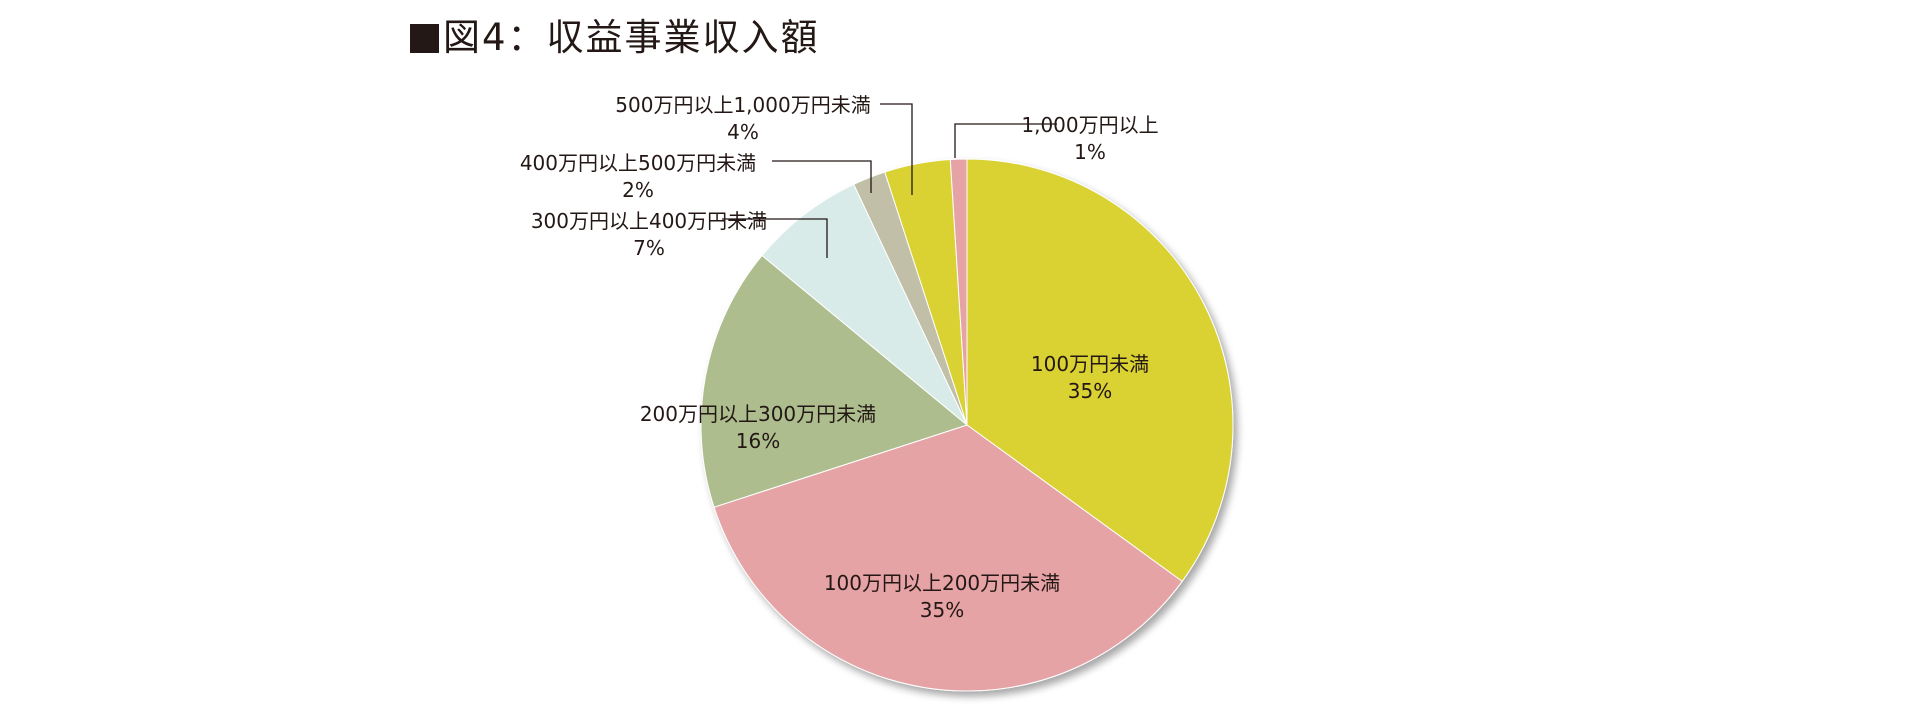  Describe the element at coordinates (1090, 364) in the screenshot. I see `slice-label: 100万円未満` at that location.